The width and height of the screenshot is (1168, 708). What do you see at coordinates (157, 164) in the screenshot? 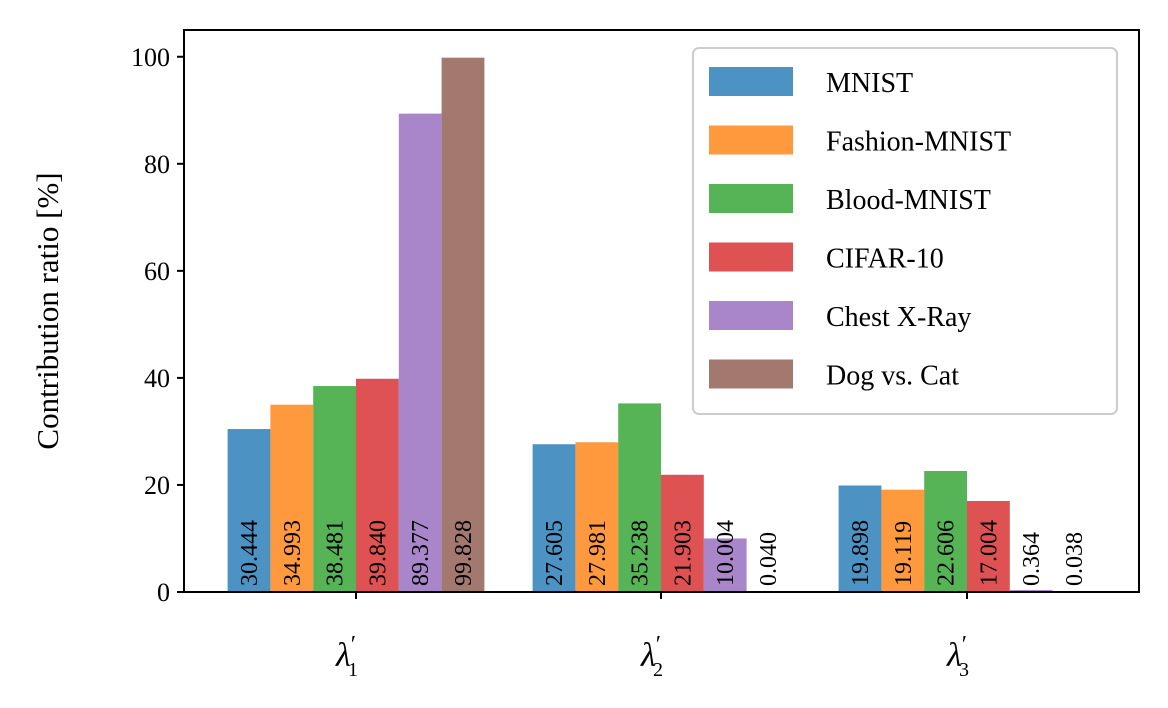
I see `y-tick-label: 80` at bounding box center [157, 164].